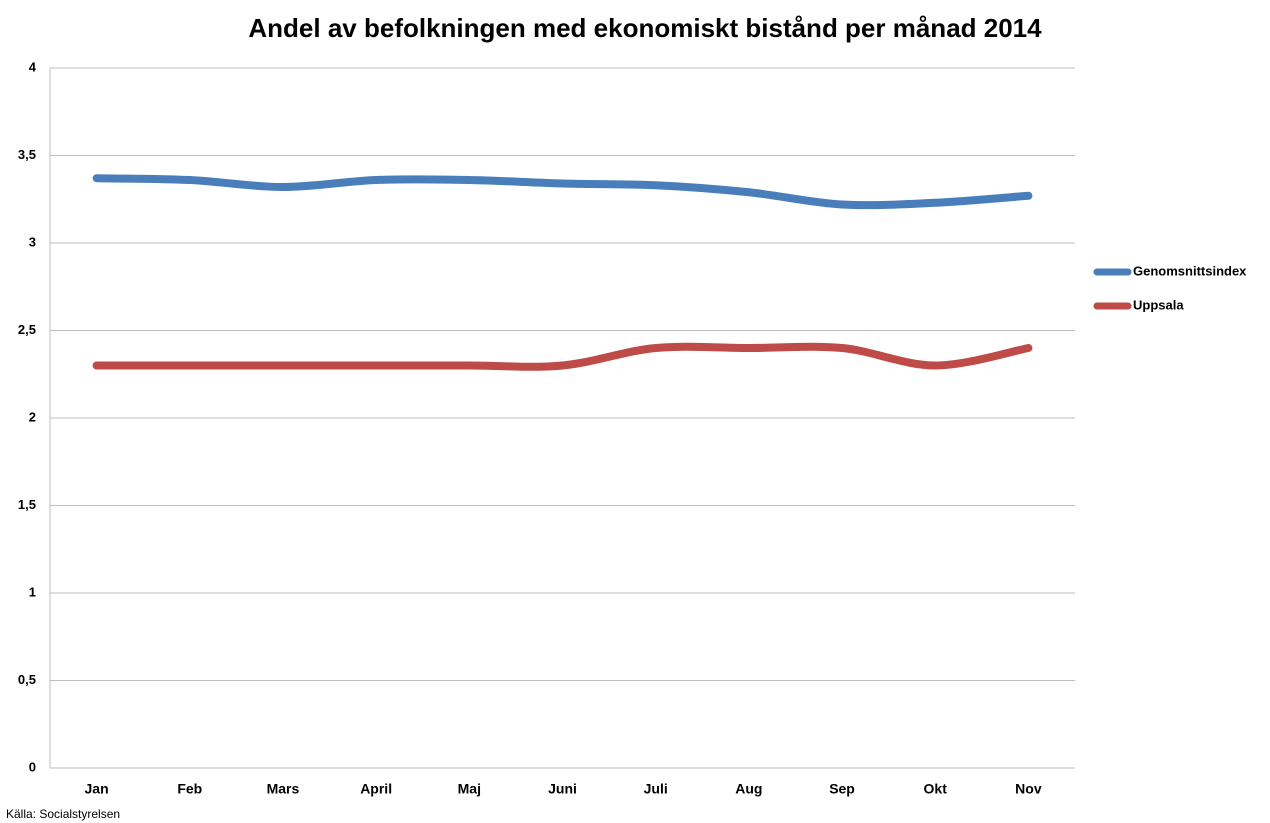 The image size is (1270, 823). What do you see at coordinates (936, 789) in the screenshot?
I see `x-tick-label: Okt` at bounding box center [936, 789].